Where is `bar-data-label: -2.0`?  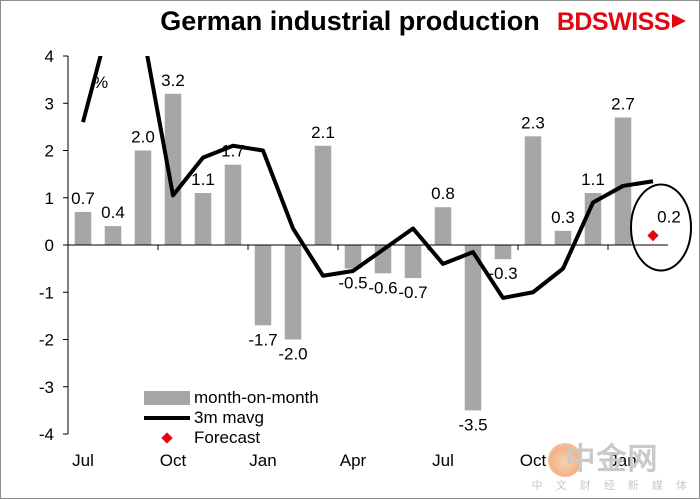 bar-data-label: -2.0 is located at coordinates (292, 354).